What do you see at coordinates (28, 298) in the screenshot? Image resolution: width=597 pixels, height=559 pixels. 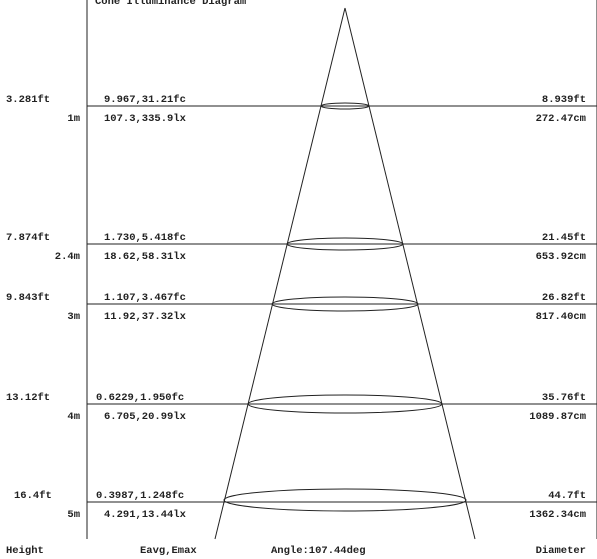 I see `height-ft: 9.843ft` at bounding box center [28, 298].